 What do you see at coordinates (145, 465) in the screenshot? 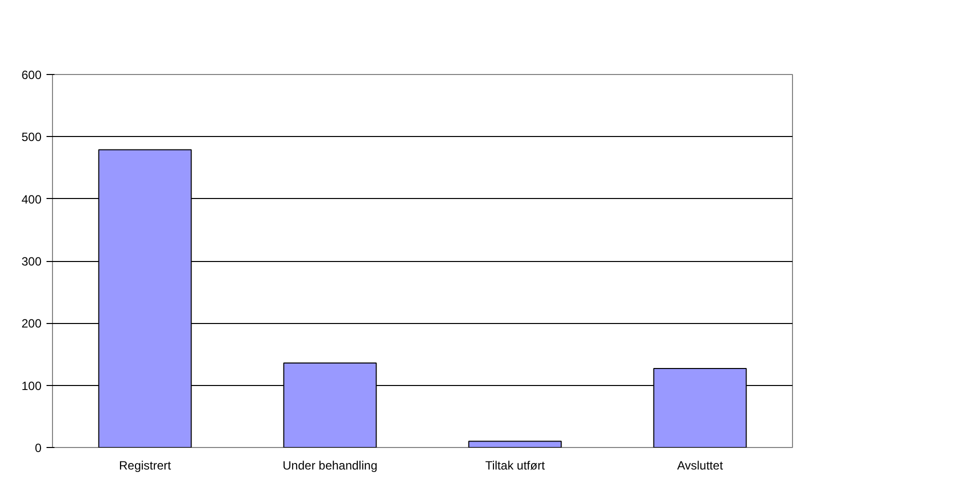
I see `x-tick-label: Registrert` at bounding box center [145, 465].